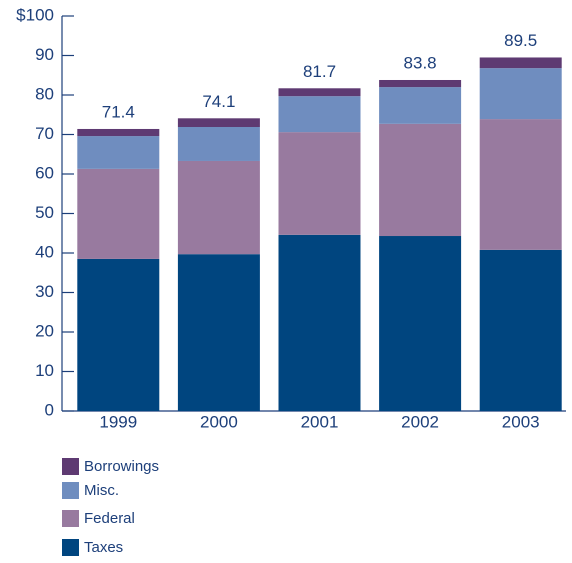 The width and height of the screenshot is (572, 563). What do you see at coordinates (219, 421) in the screenshot?
I see `x-tick-label: 2000` at bounding box center [219, 421].